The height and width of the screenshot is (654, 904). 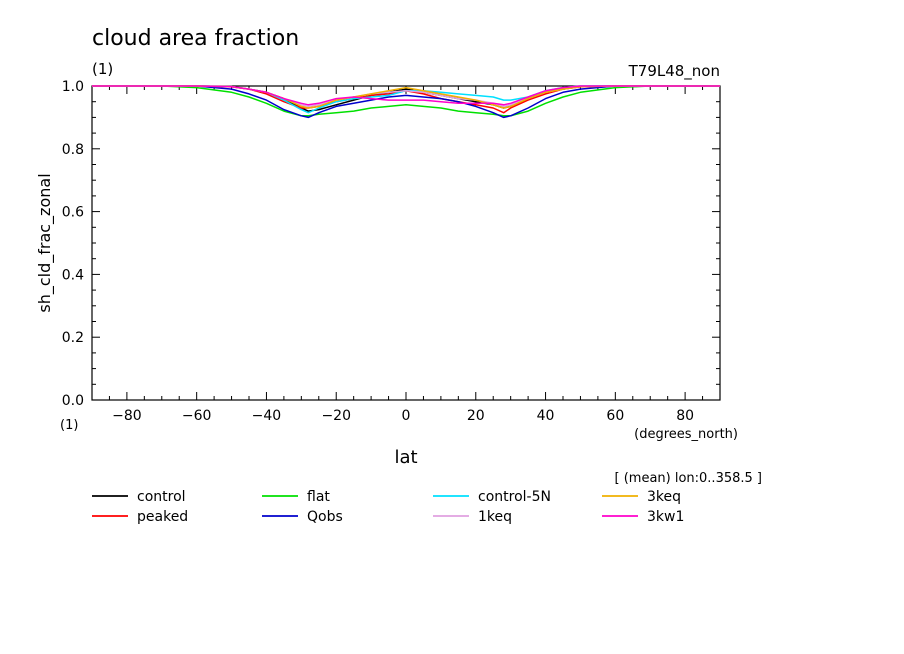 What do you see at coordinates (664, 497) in the screenshot?
I see `legend-label-3keq: 3keq` at bounding box center [664, 497].